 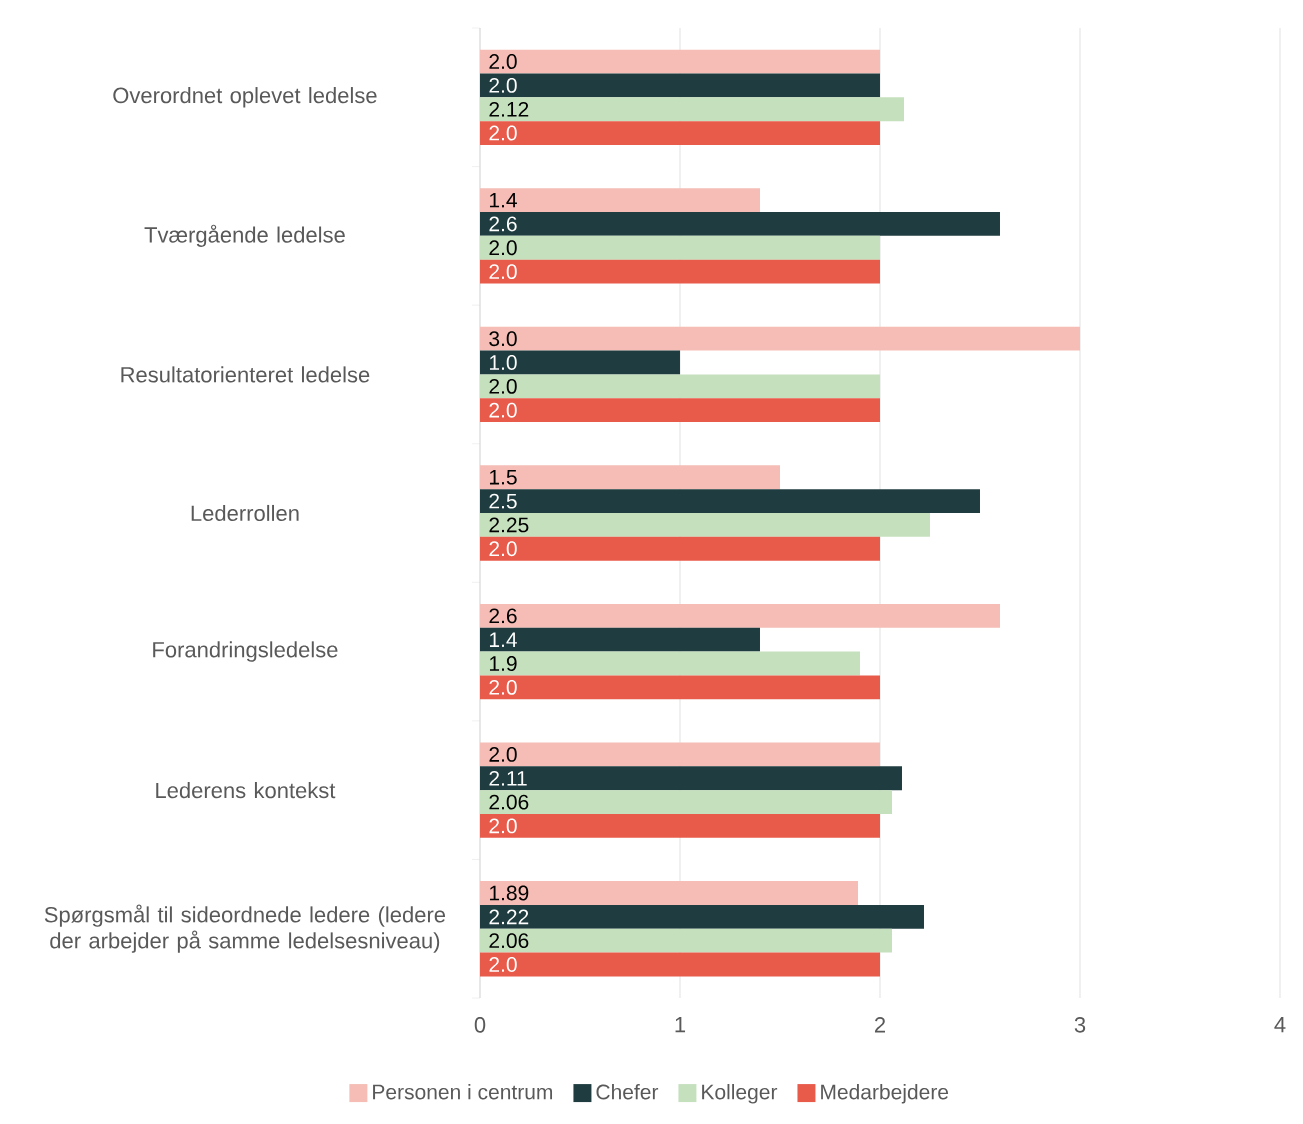 I want to click on legend-label: Kolleger, so click(x=740, y=1093).